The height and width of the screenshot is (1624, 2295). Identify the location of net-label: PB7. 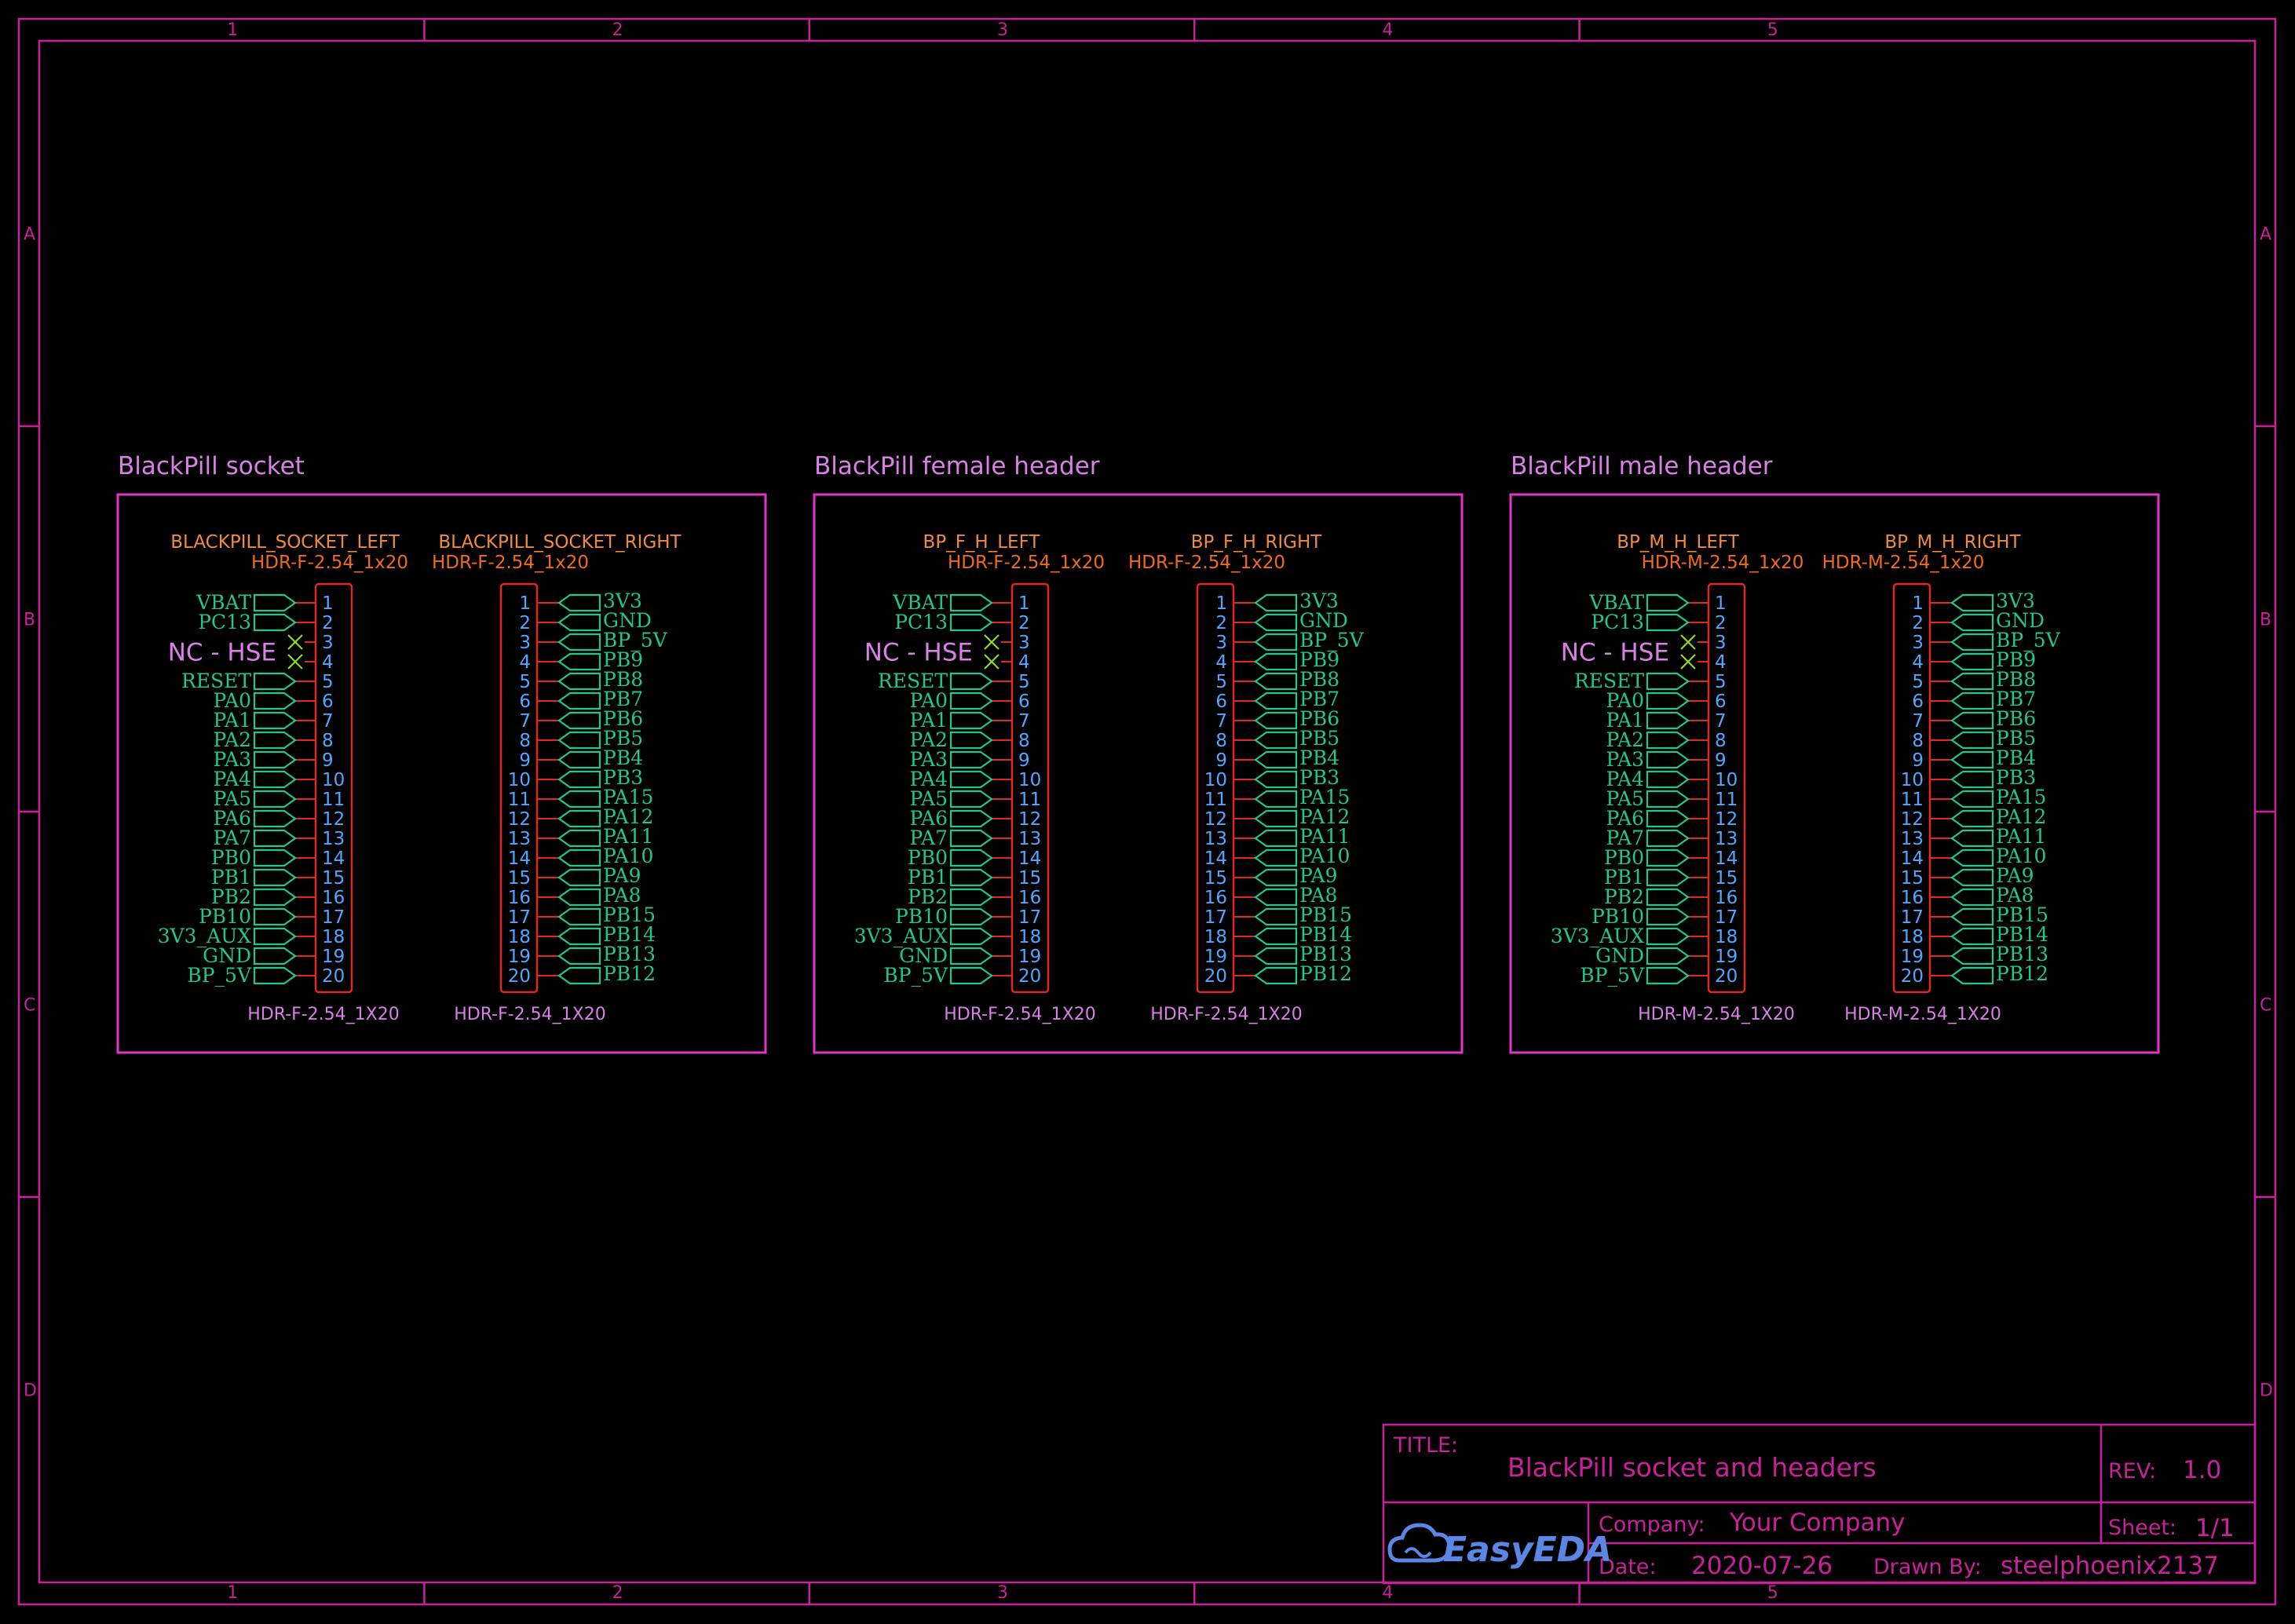
(623, 699).